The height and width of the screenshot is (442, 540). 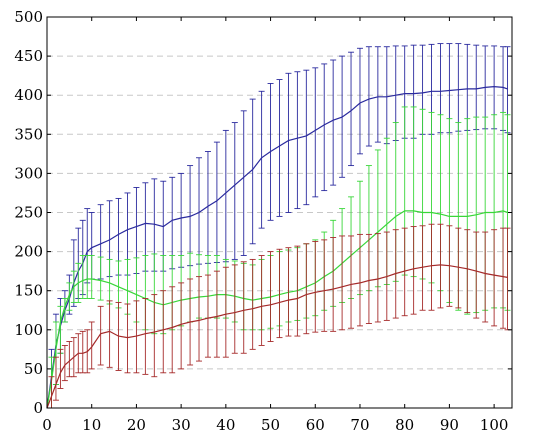 What do you see at coordinates (359, 425) in the screenshot?
I see `x-tick-label: 70` at bounding box center [359, 425].